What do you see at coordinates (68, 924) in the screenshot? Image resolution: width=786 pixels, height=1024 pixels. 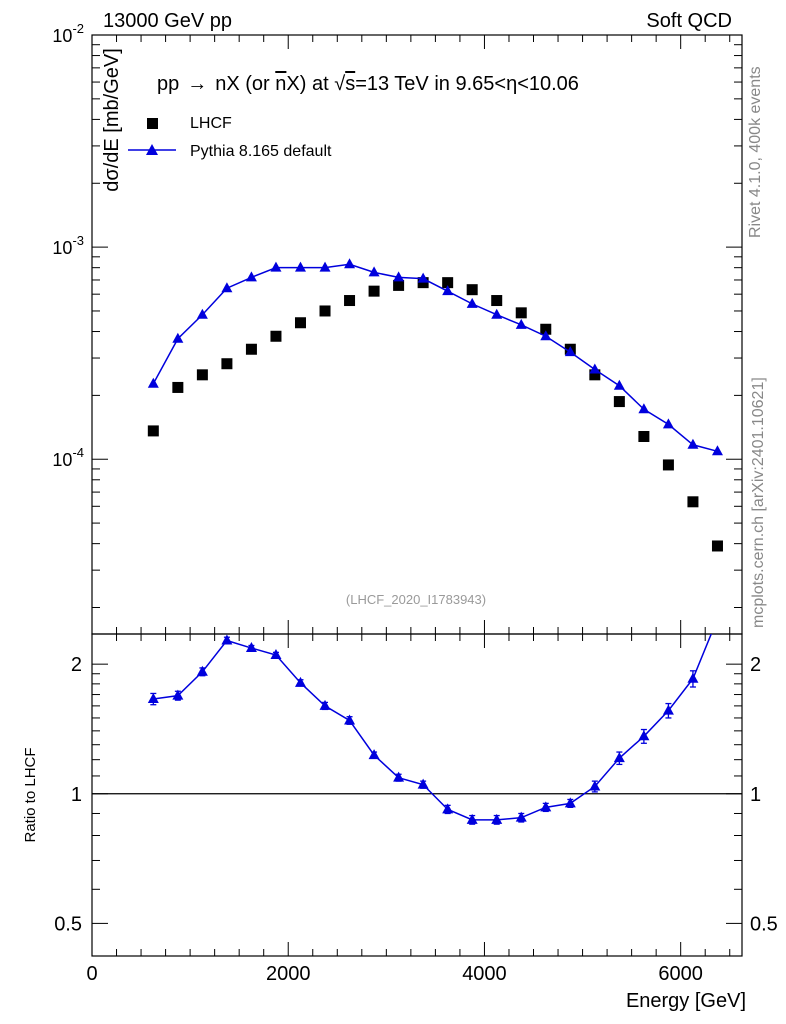 I see `ratio-tick-label-left: 0.5` at bounding box center [68, 924].